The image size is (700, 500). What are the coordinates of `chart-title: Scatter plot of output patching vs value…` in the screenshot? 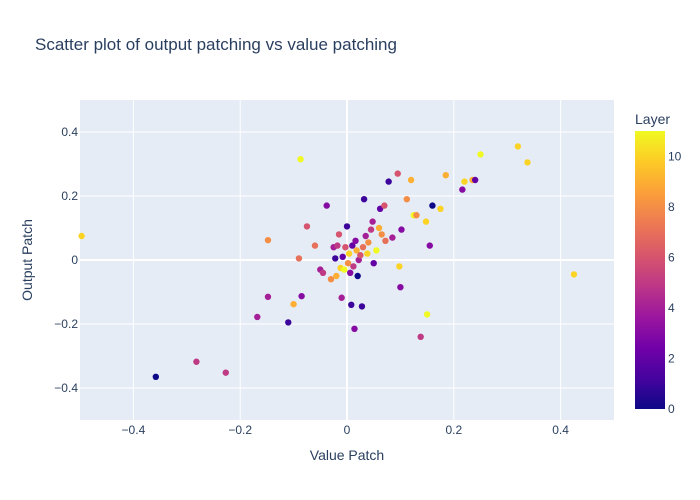 It's located at (216, 44).